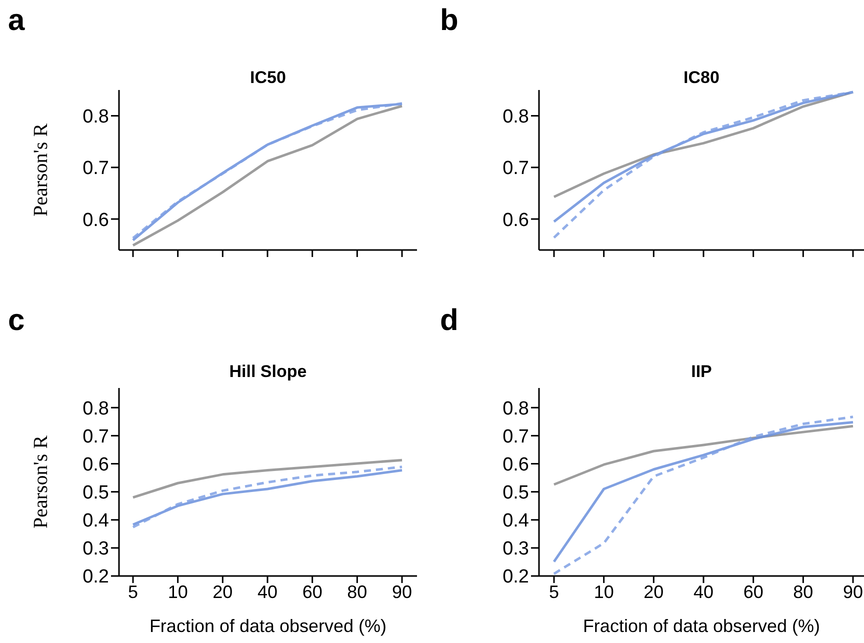  Describe the element at coordinates (16, 21) in the screenshot. I see `text: a` at that location.